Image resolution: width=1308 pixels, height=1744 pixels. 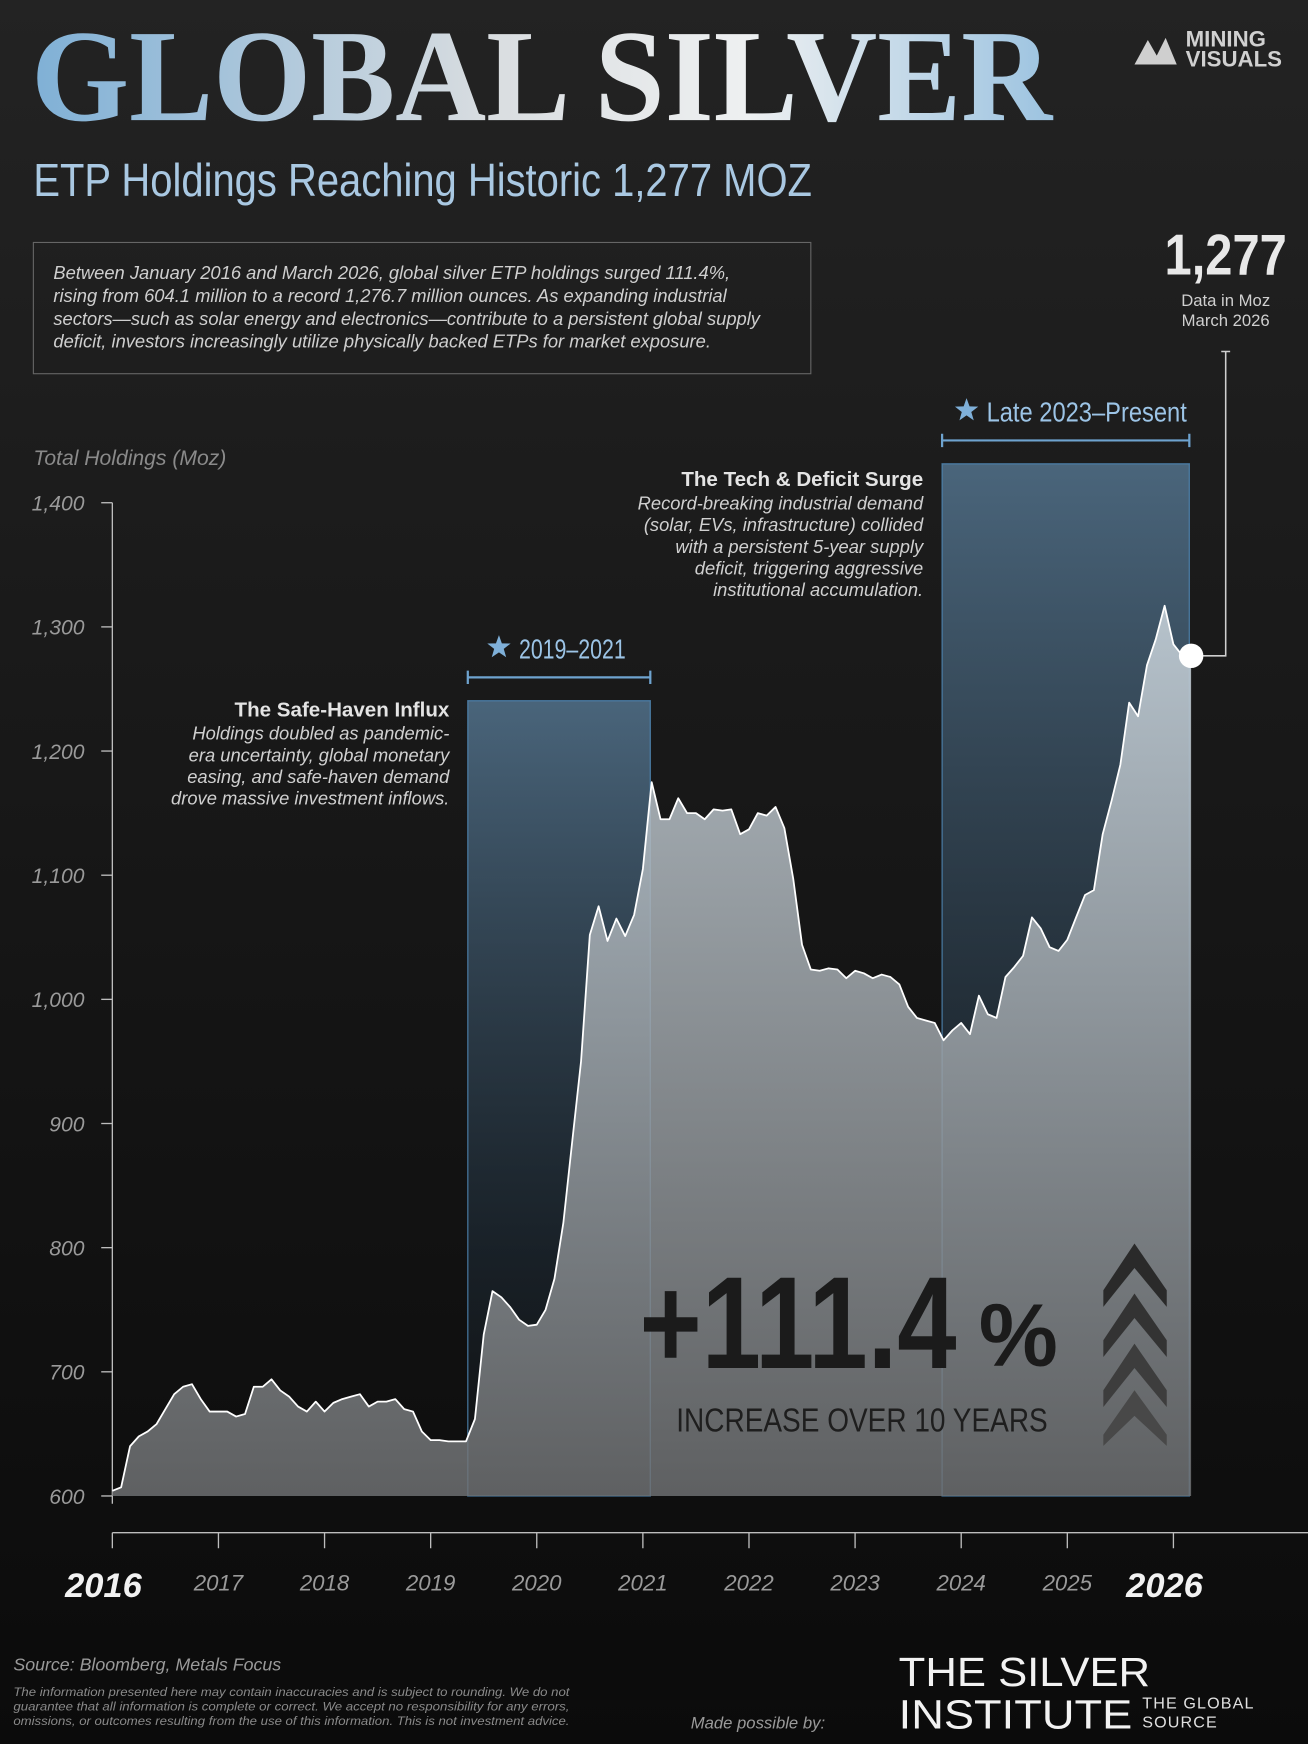 I want to click on logo-text: MINING, so click(x=1226, y=39).